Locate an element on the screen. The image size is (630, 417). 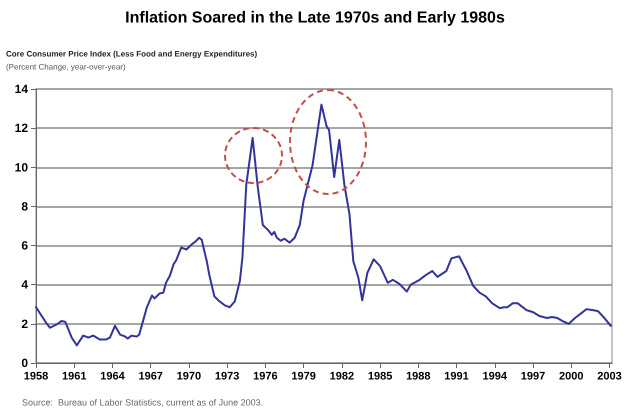
x-tick-label: 1970 is located at coordinates (189, 376).